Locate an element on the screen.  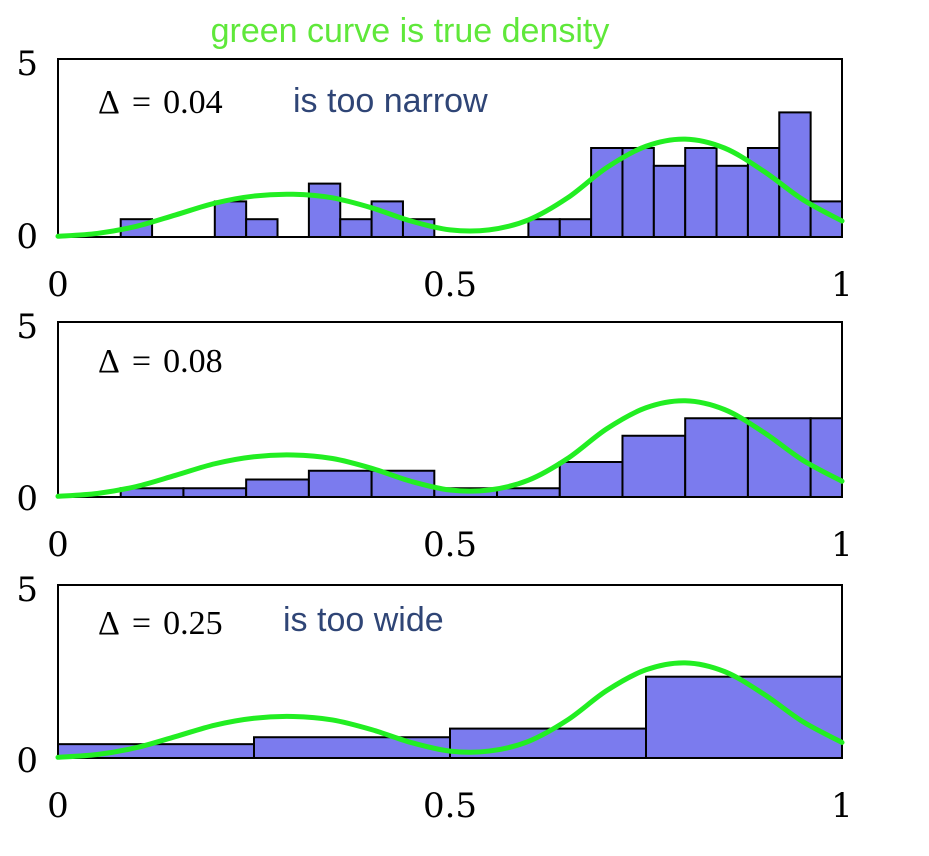
bin-width-value: 0.04 is located at coordinates (193, 102).